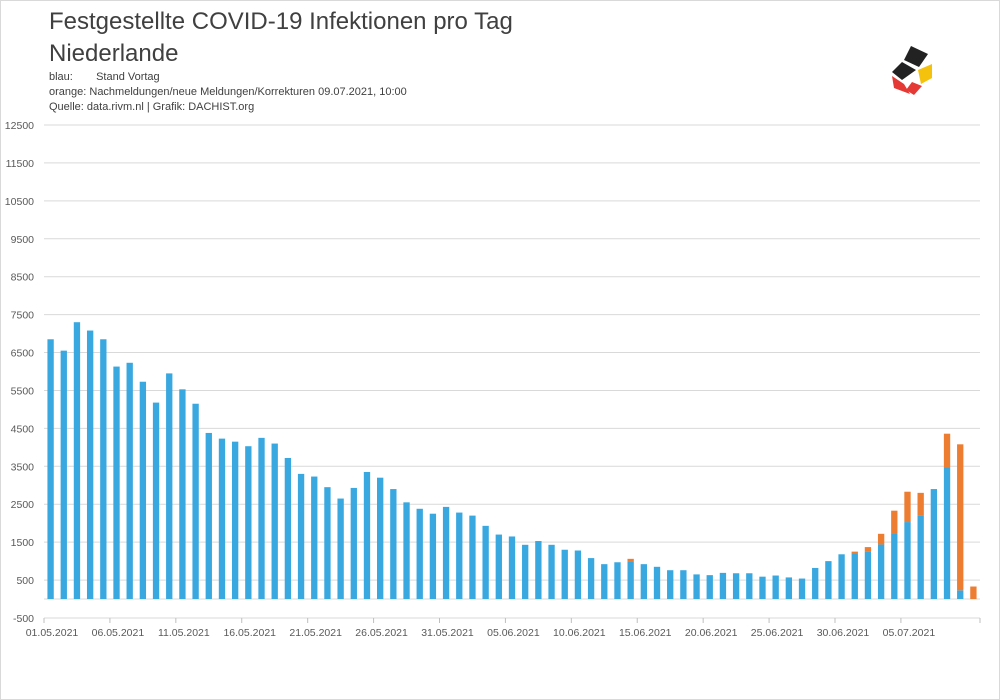  Describe the element at coordinates (25, 581) in the screenshot. I see `y-tick-label: 500` at that location.